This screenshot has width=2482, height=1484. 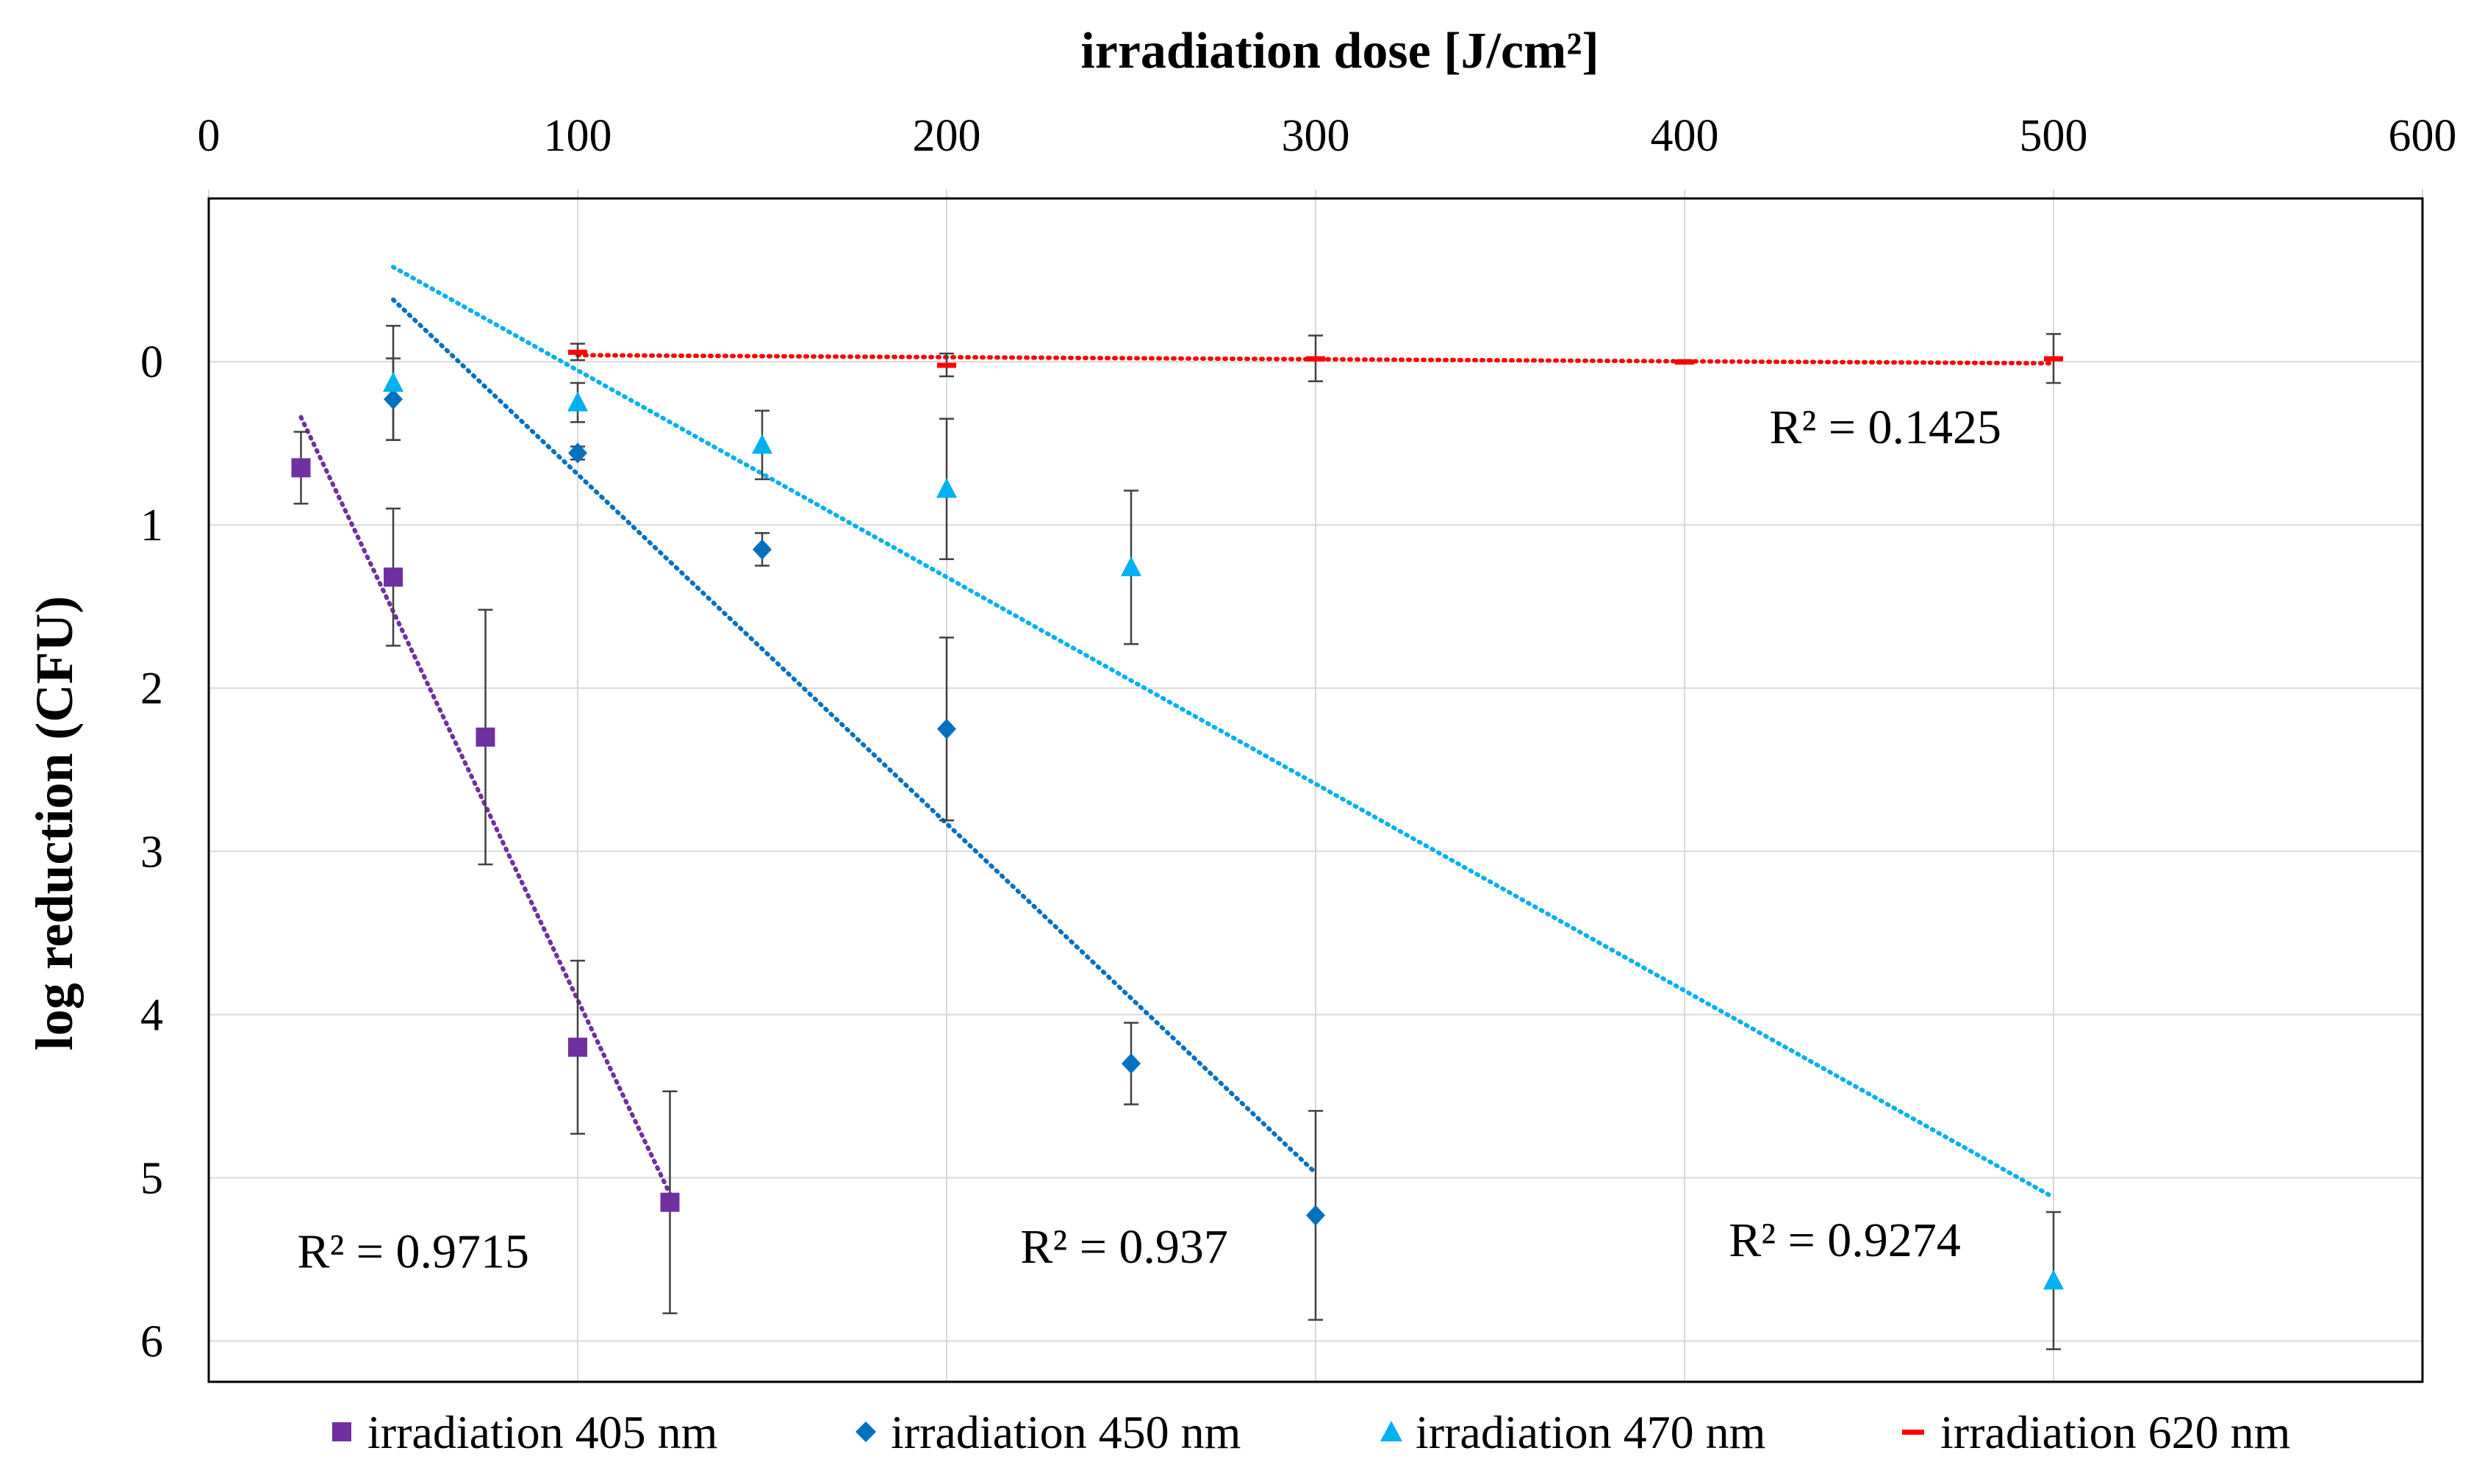 I want to click on y-tick-labels: 0 1 2 3 4 5 6, so click(x=151, y=852).